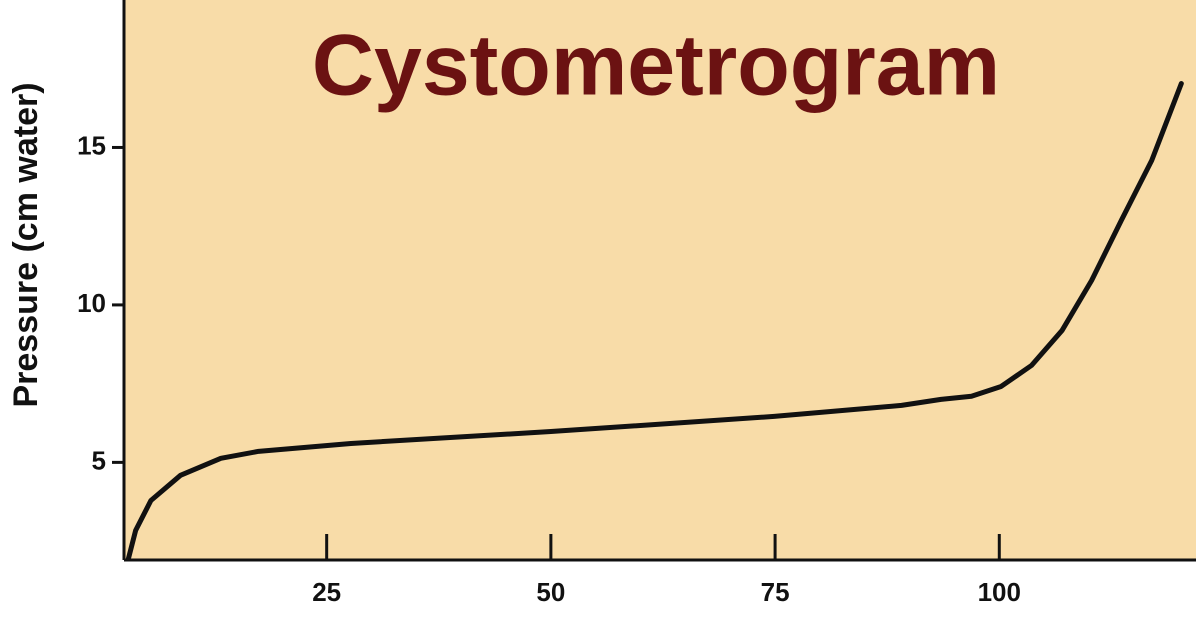 The height and width of the screenshot is (628, 1196). What do you see at coordinates (26, 244) in the screenshot?
I see `y-axis-title: Pressure (cm water)` at bounding box center [26, 244].